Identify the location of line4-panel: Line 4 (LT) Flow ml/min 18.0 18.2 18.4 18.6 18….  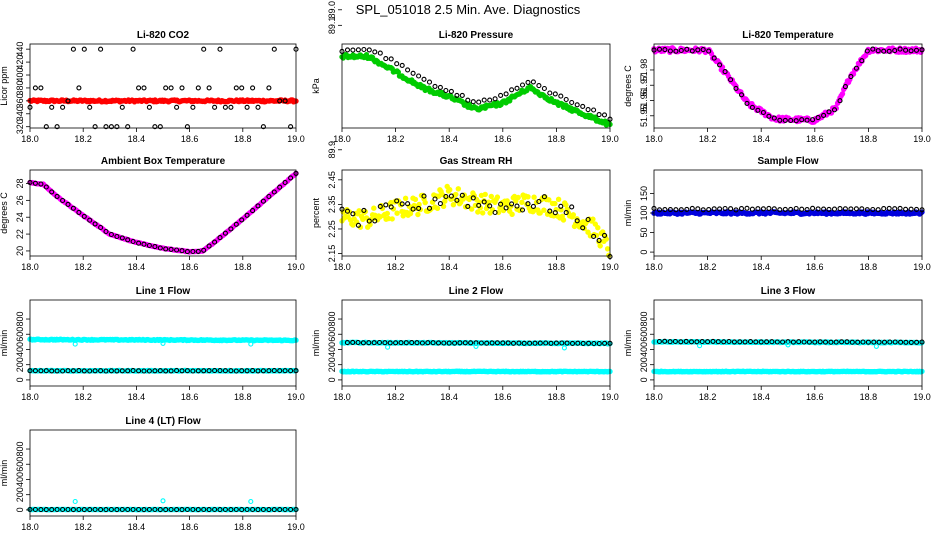
(152, 474).